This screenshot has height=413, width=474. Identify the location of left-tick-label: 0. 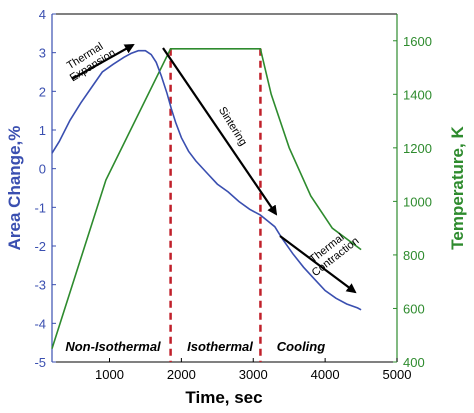
(42, 169).